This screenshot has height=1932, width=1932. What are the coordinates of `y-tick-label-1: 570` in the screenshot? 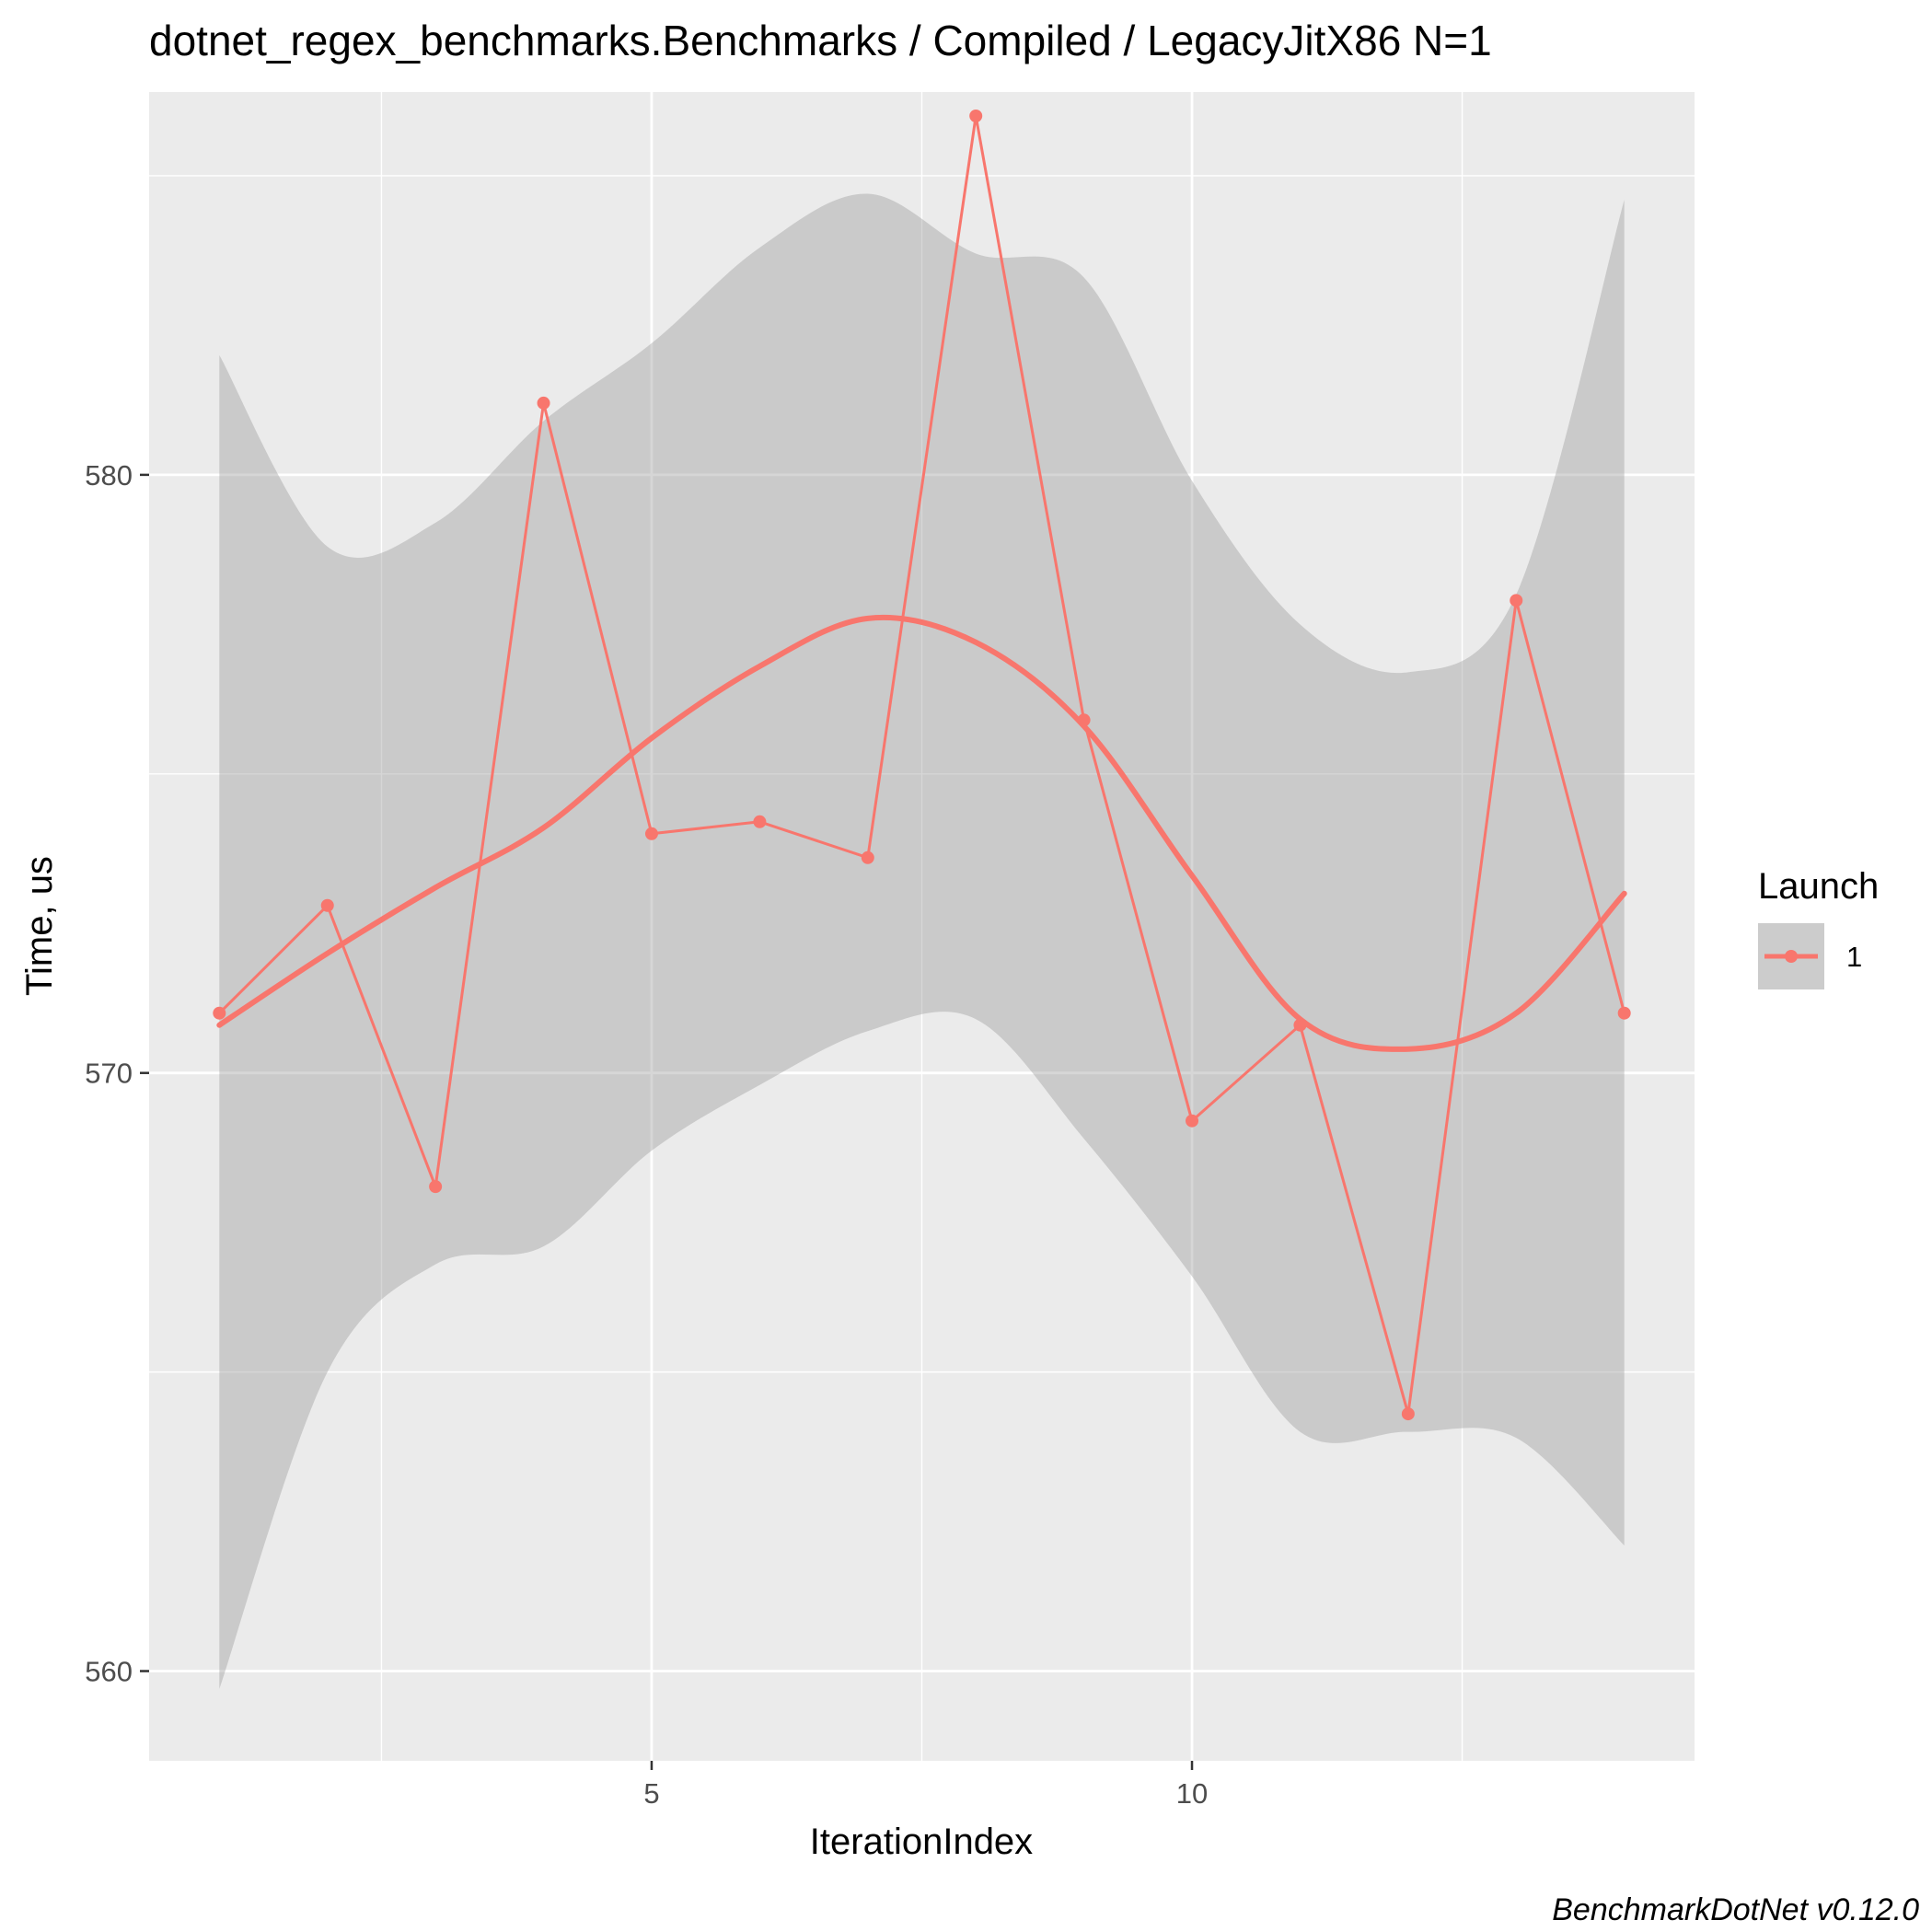 It's located at (109, 1074).